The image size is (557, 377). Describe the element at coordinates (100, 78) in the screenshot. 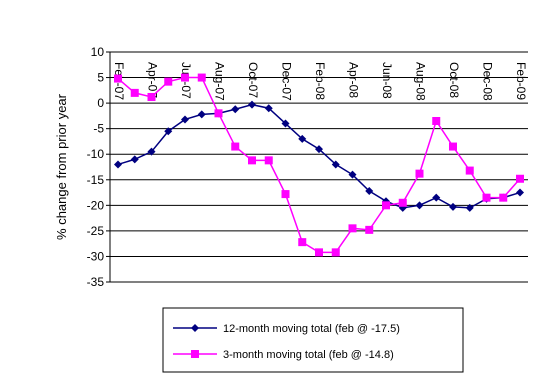

I see `y-tick-label: 5` at that location.